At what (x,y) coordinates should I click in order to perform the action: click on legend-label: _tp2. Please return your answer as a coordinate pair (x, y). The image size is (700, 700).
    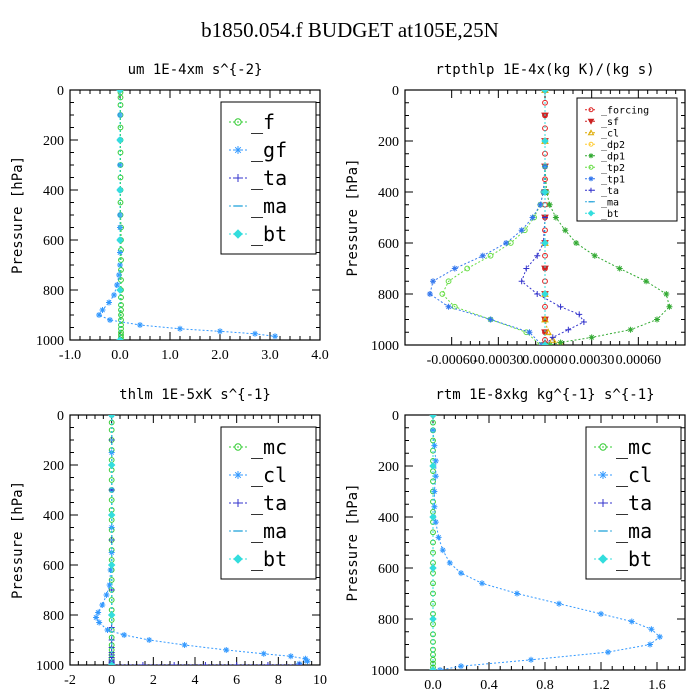
    Looking at the image, I should click on (613, 168).